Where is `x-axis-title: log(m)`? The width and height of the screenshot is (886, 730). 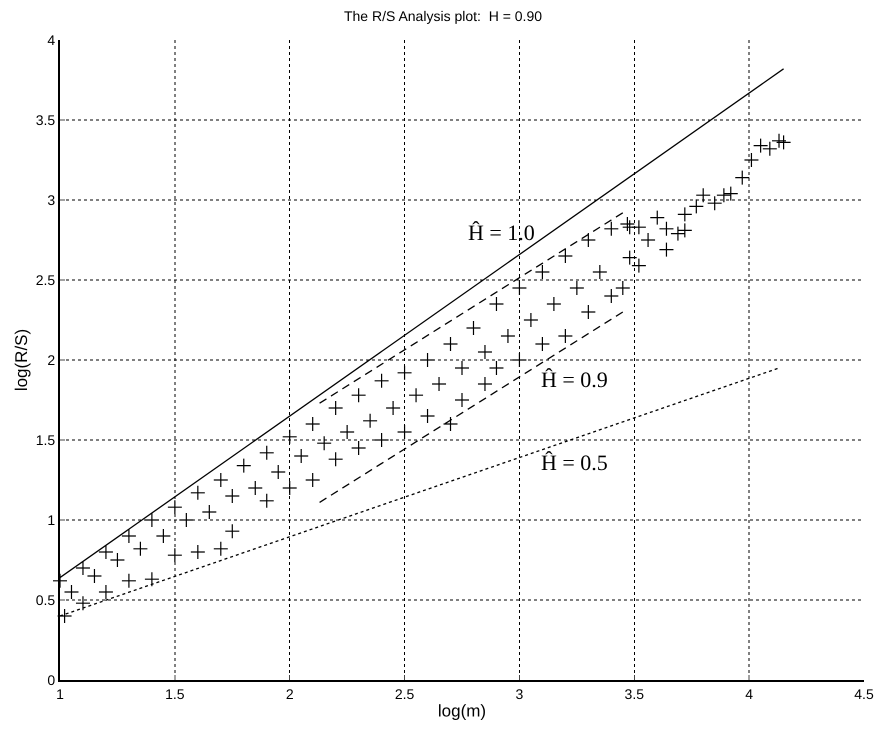
x-axis-title: log(m) is located at coordinates (462, 711).